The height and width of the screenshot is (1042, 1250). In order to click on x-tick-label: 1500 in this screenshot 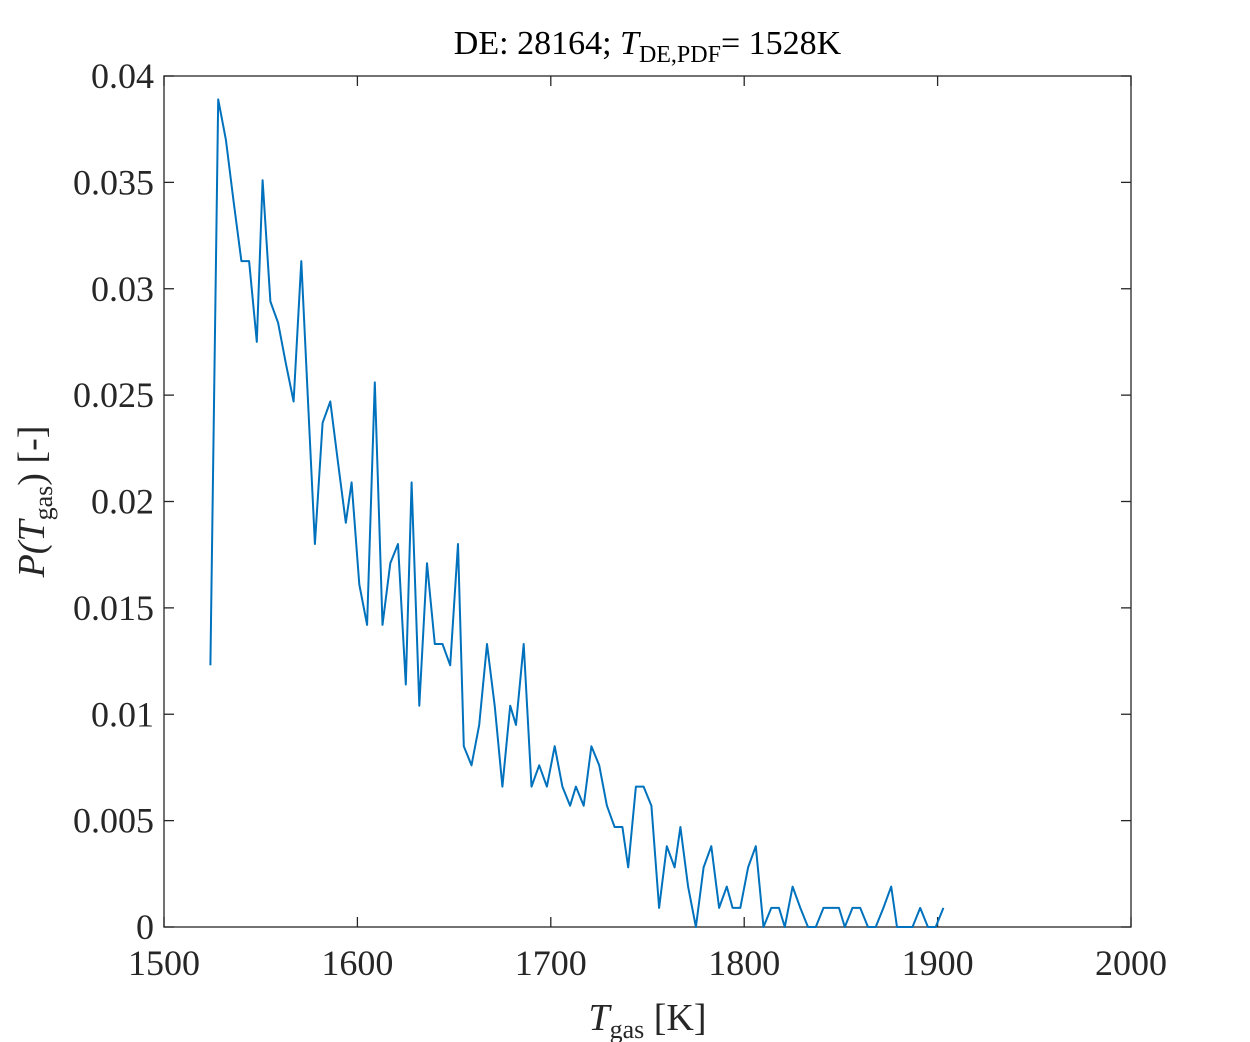, I will do `click(164, 963)`.